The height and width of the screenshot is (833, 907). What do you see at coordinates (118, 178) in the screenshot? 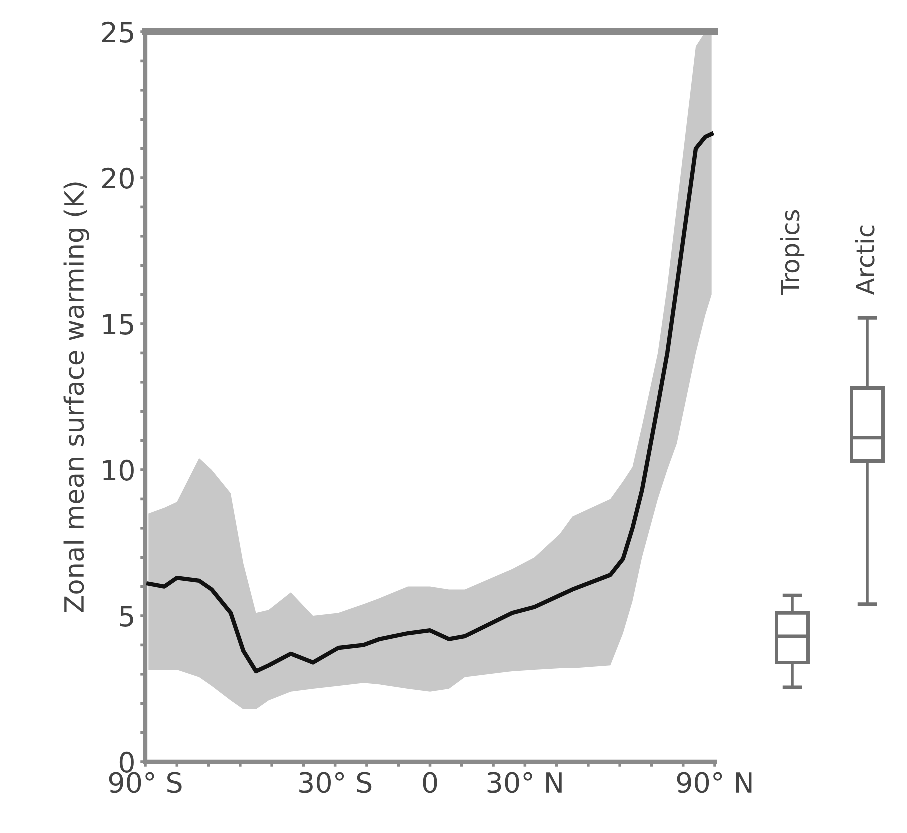
I see `y-tick-label: 20` at bounding box center [118, 178].